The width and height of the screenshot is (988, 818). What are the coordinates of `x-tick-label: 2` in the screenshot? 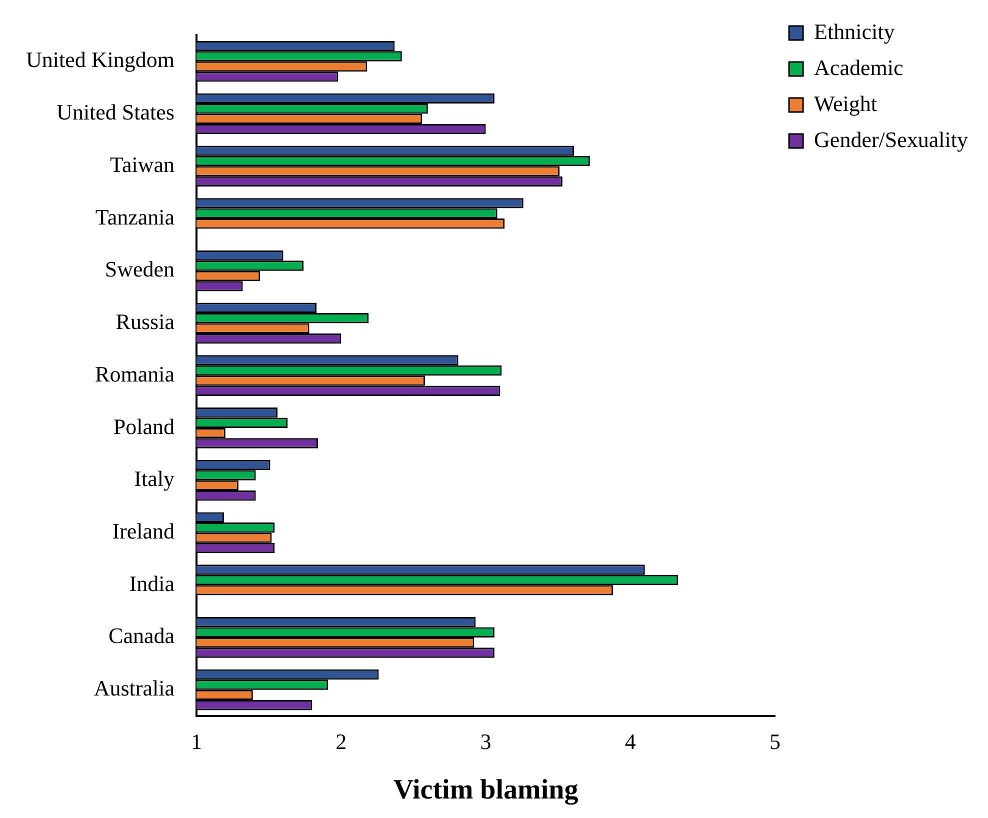 It's located at (341, 741).